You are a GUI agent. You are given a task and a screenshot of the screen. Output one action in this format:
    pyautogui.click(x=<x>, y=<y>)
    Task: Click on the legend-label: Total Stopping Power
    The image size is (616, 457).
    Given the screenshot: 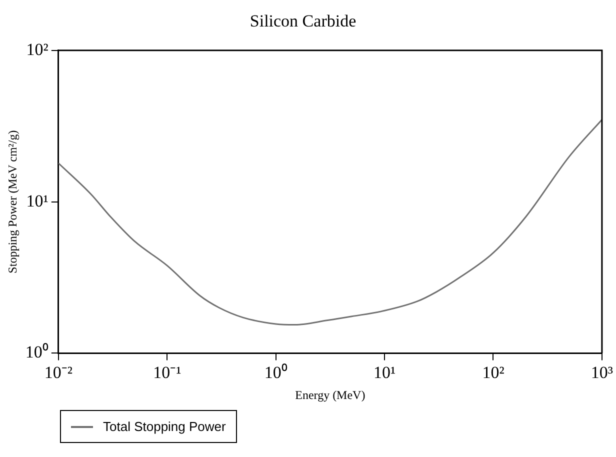 What is the action you would take?
    pyautogui.click(x=164, y=426)
    